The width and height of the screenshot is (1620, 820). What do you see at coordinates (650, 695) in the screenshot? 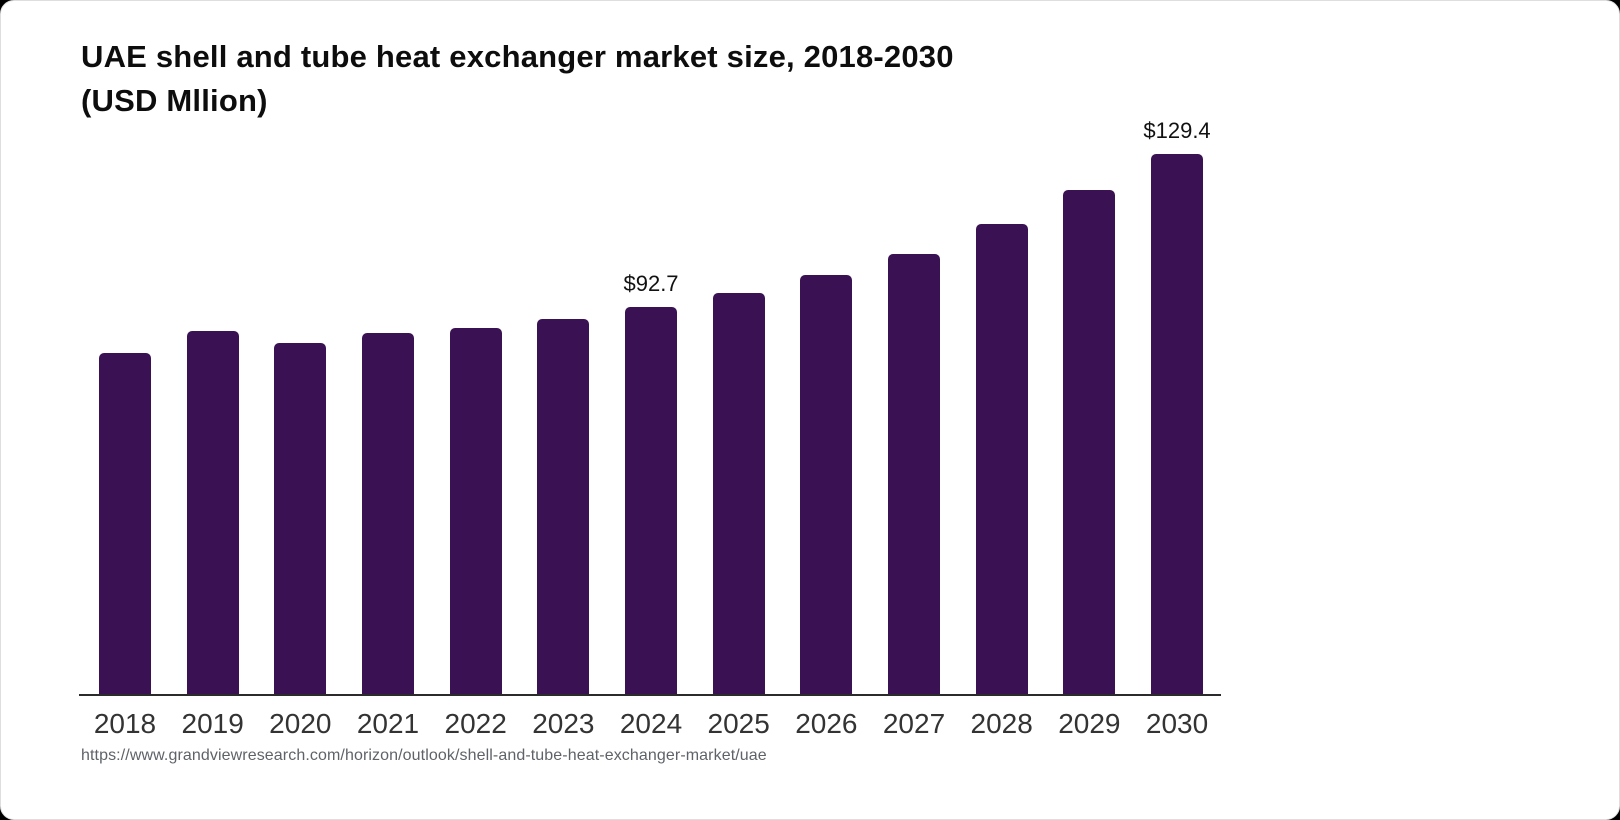
I see `x-axis-line` at bounding box center [650, 695].